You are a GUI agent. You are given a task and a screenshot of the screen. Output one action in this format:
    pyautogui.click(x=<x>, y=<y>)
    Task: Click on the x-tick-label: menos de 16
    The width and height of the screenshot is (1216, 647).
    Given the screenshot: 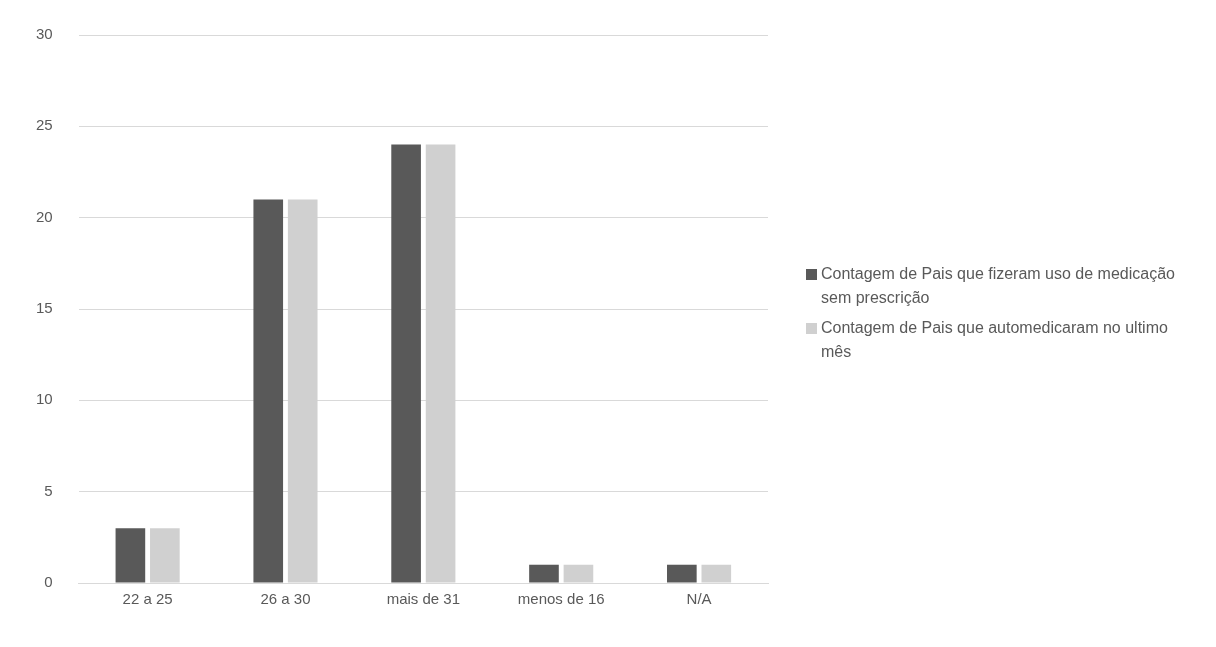 What is the action you would take?
    pyautogui.click(x=561, y=599)
    